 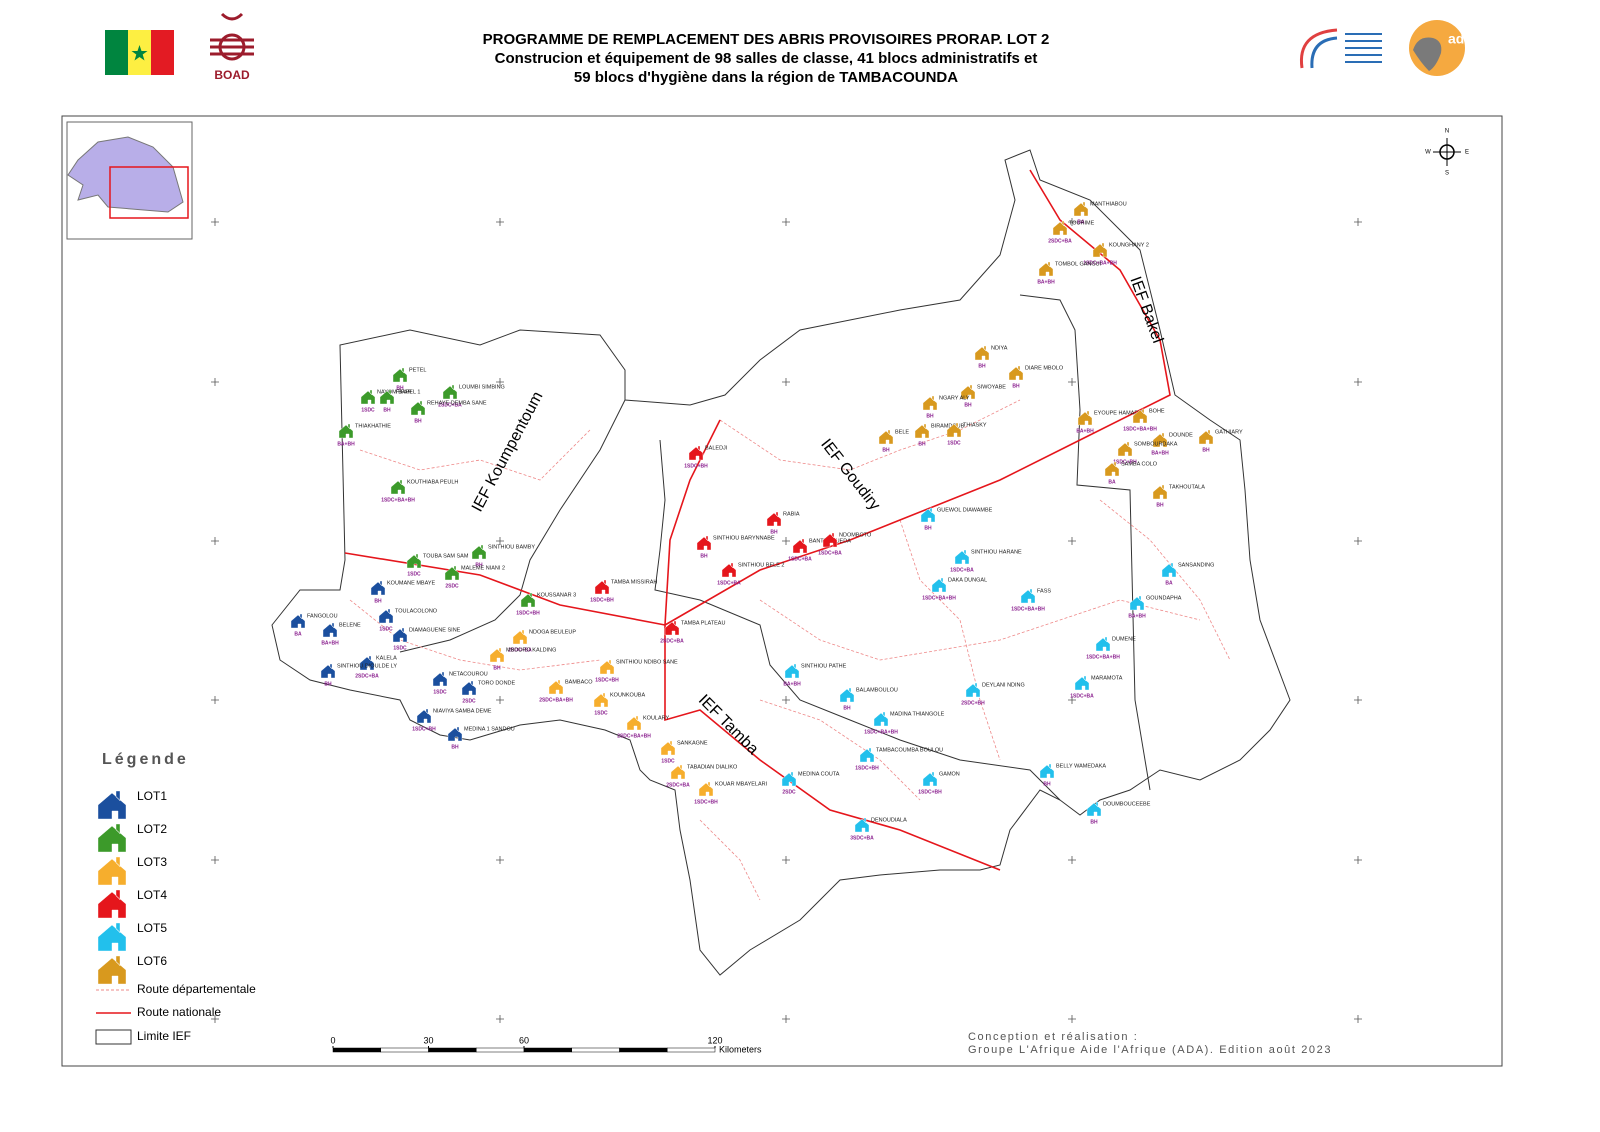 I want to click on site-name: NGARY ALY, so click(x=954, y=398).